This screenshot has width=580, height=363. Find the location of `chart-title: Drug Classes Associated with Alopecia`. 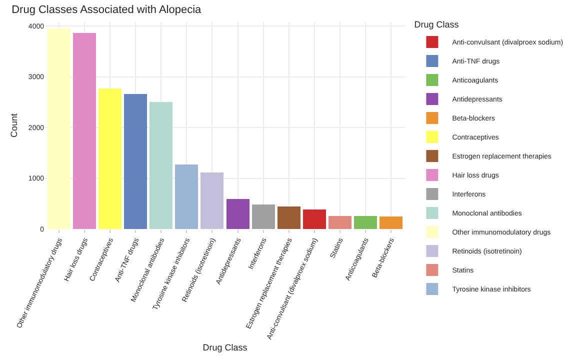

chart-title: Drug Classes Associated with Alopecia is located at coordinates (107, 10).